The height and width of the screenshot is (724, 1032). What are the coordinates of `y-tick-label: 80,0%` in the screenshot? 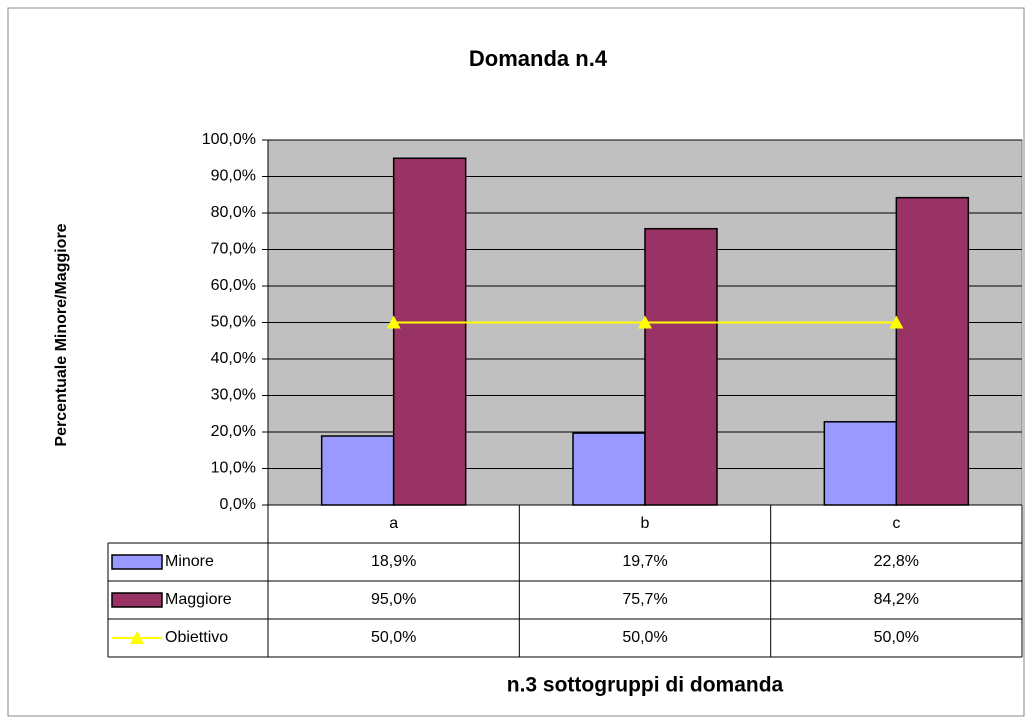 It's located at (233, 212).